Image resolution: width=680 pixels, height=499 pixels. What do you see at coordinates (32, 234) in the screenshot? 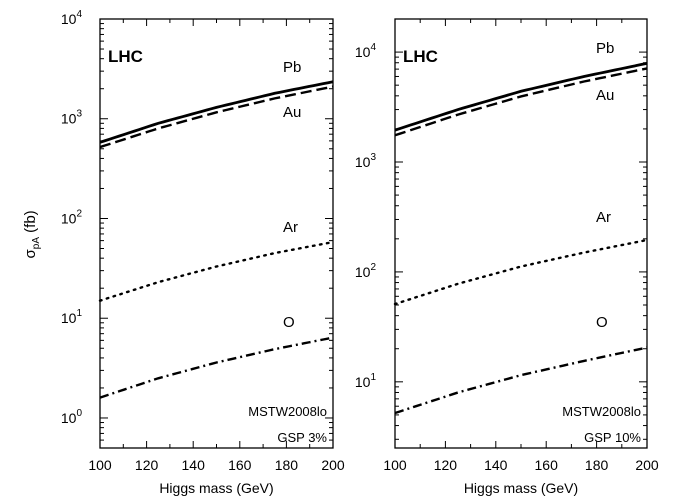
I see `y-axis-label: σpA (fb)` at bounding box center [32, 234].